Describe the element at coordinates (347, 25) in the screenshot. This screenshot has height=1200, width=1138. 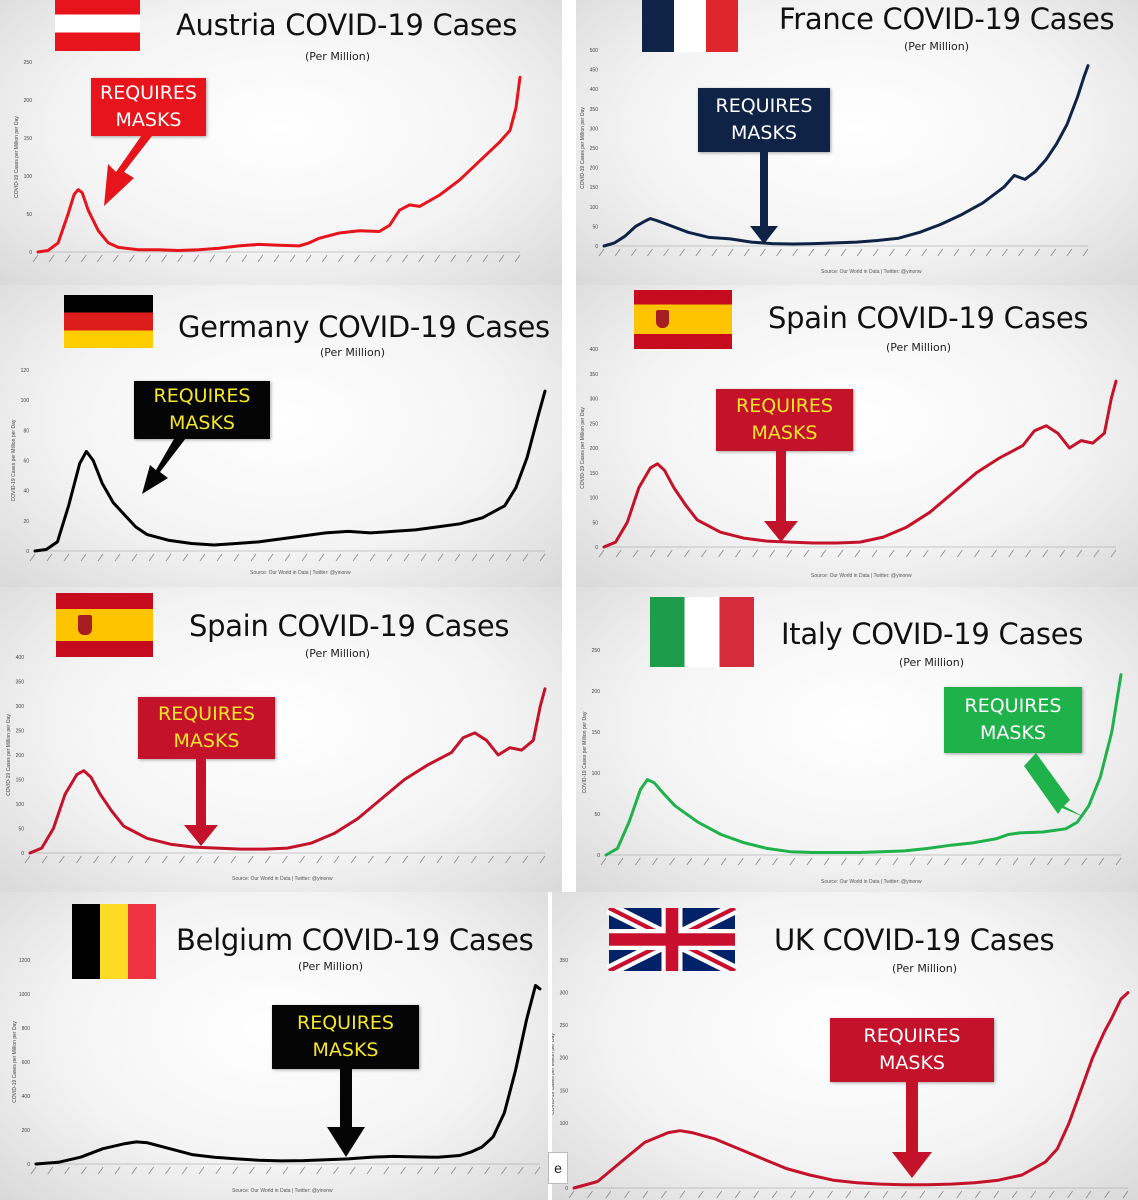
I see `chart-title: Austria COVID-19 Cases` at that location.